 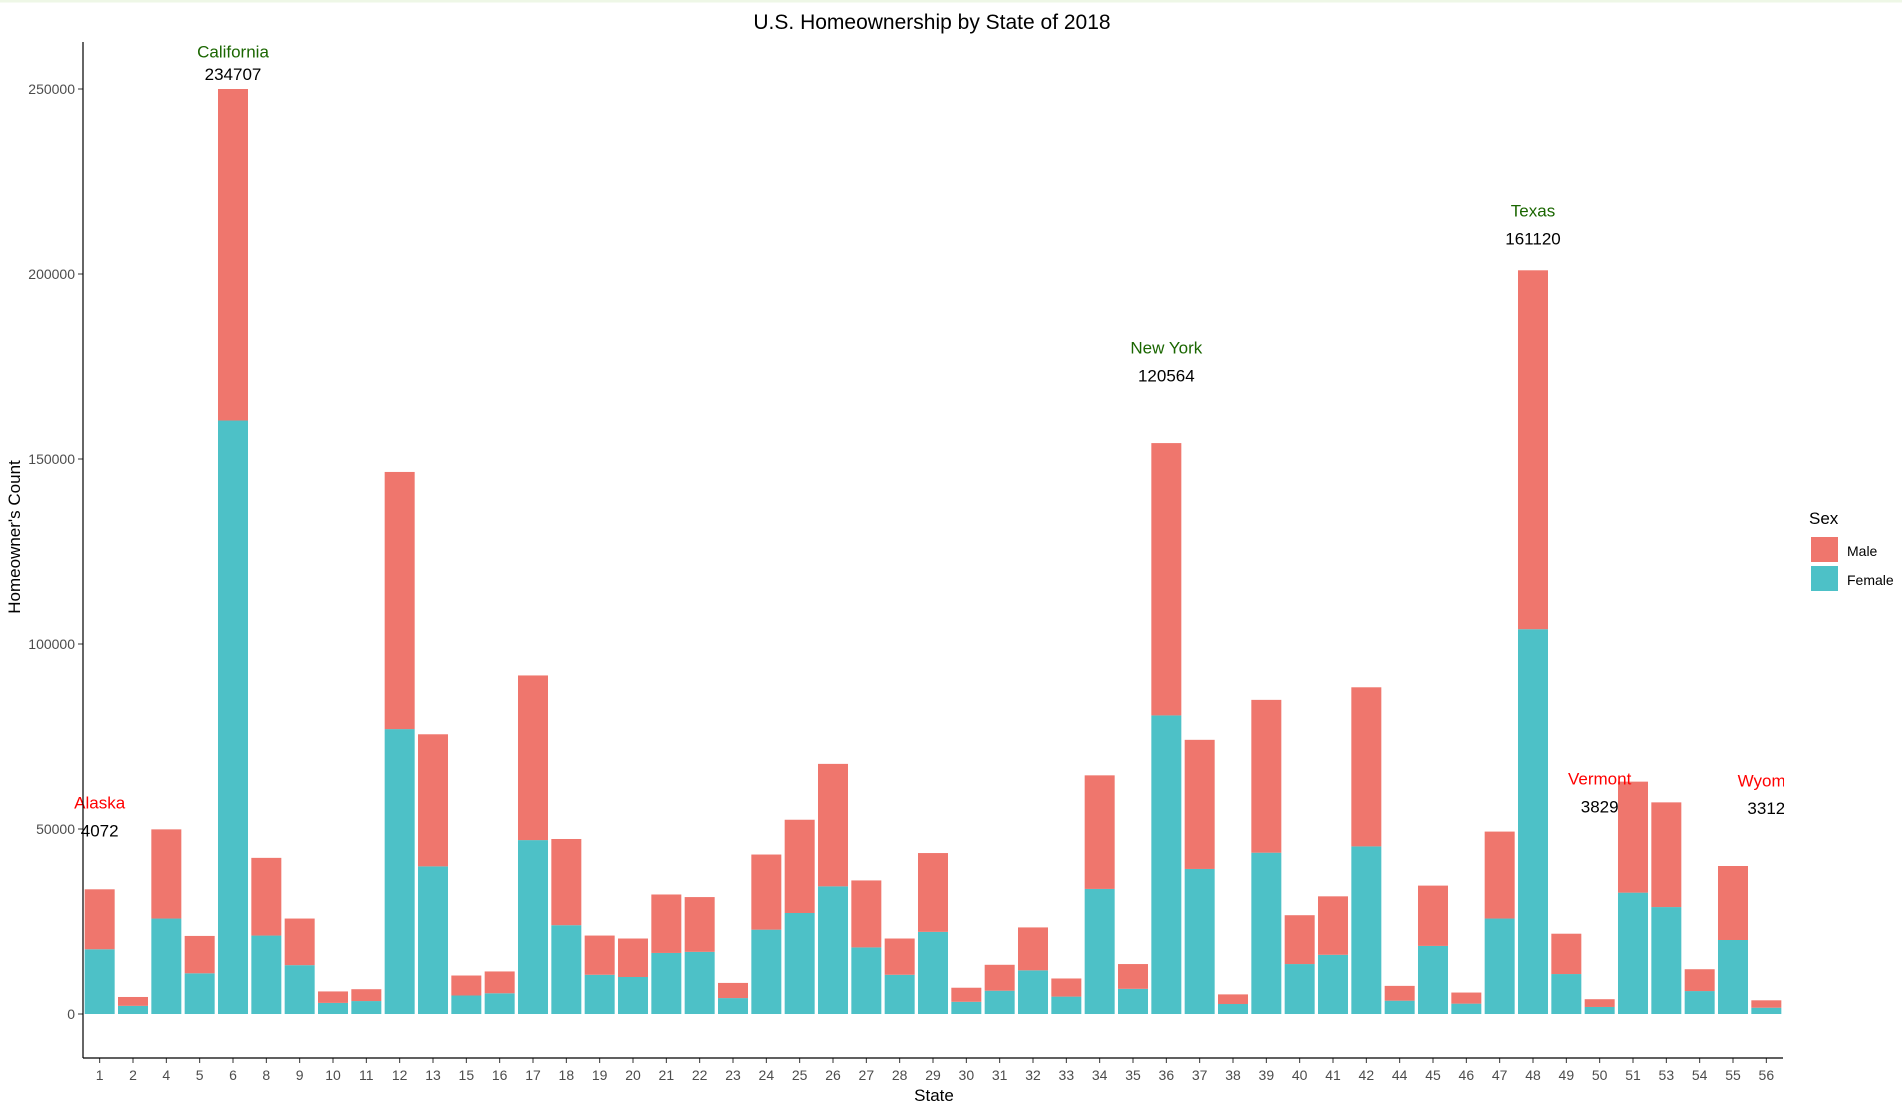 What do you see at coordinates (1133, 1075) in the screenshot?
I see `x-tick-label-35: 35` at bounding box center [1133, 1075].